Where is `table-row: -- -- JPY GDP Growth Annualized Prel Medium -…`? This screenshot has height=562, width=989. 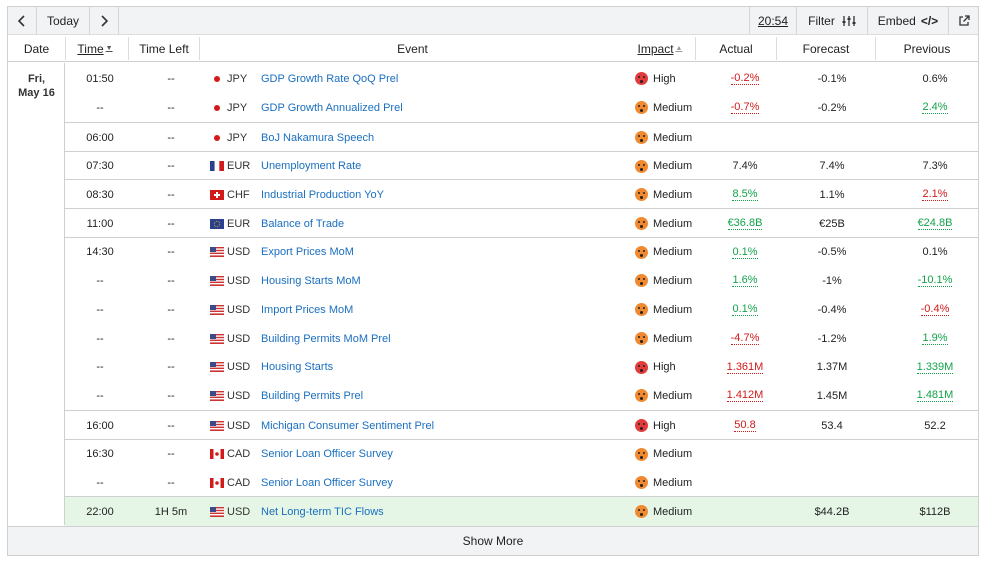 table-row: -- -- JPY GDP Growth Annualized Prel Medium -… is located at coordinates (521, 107).